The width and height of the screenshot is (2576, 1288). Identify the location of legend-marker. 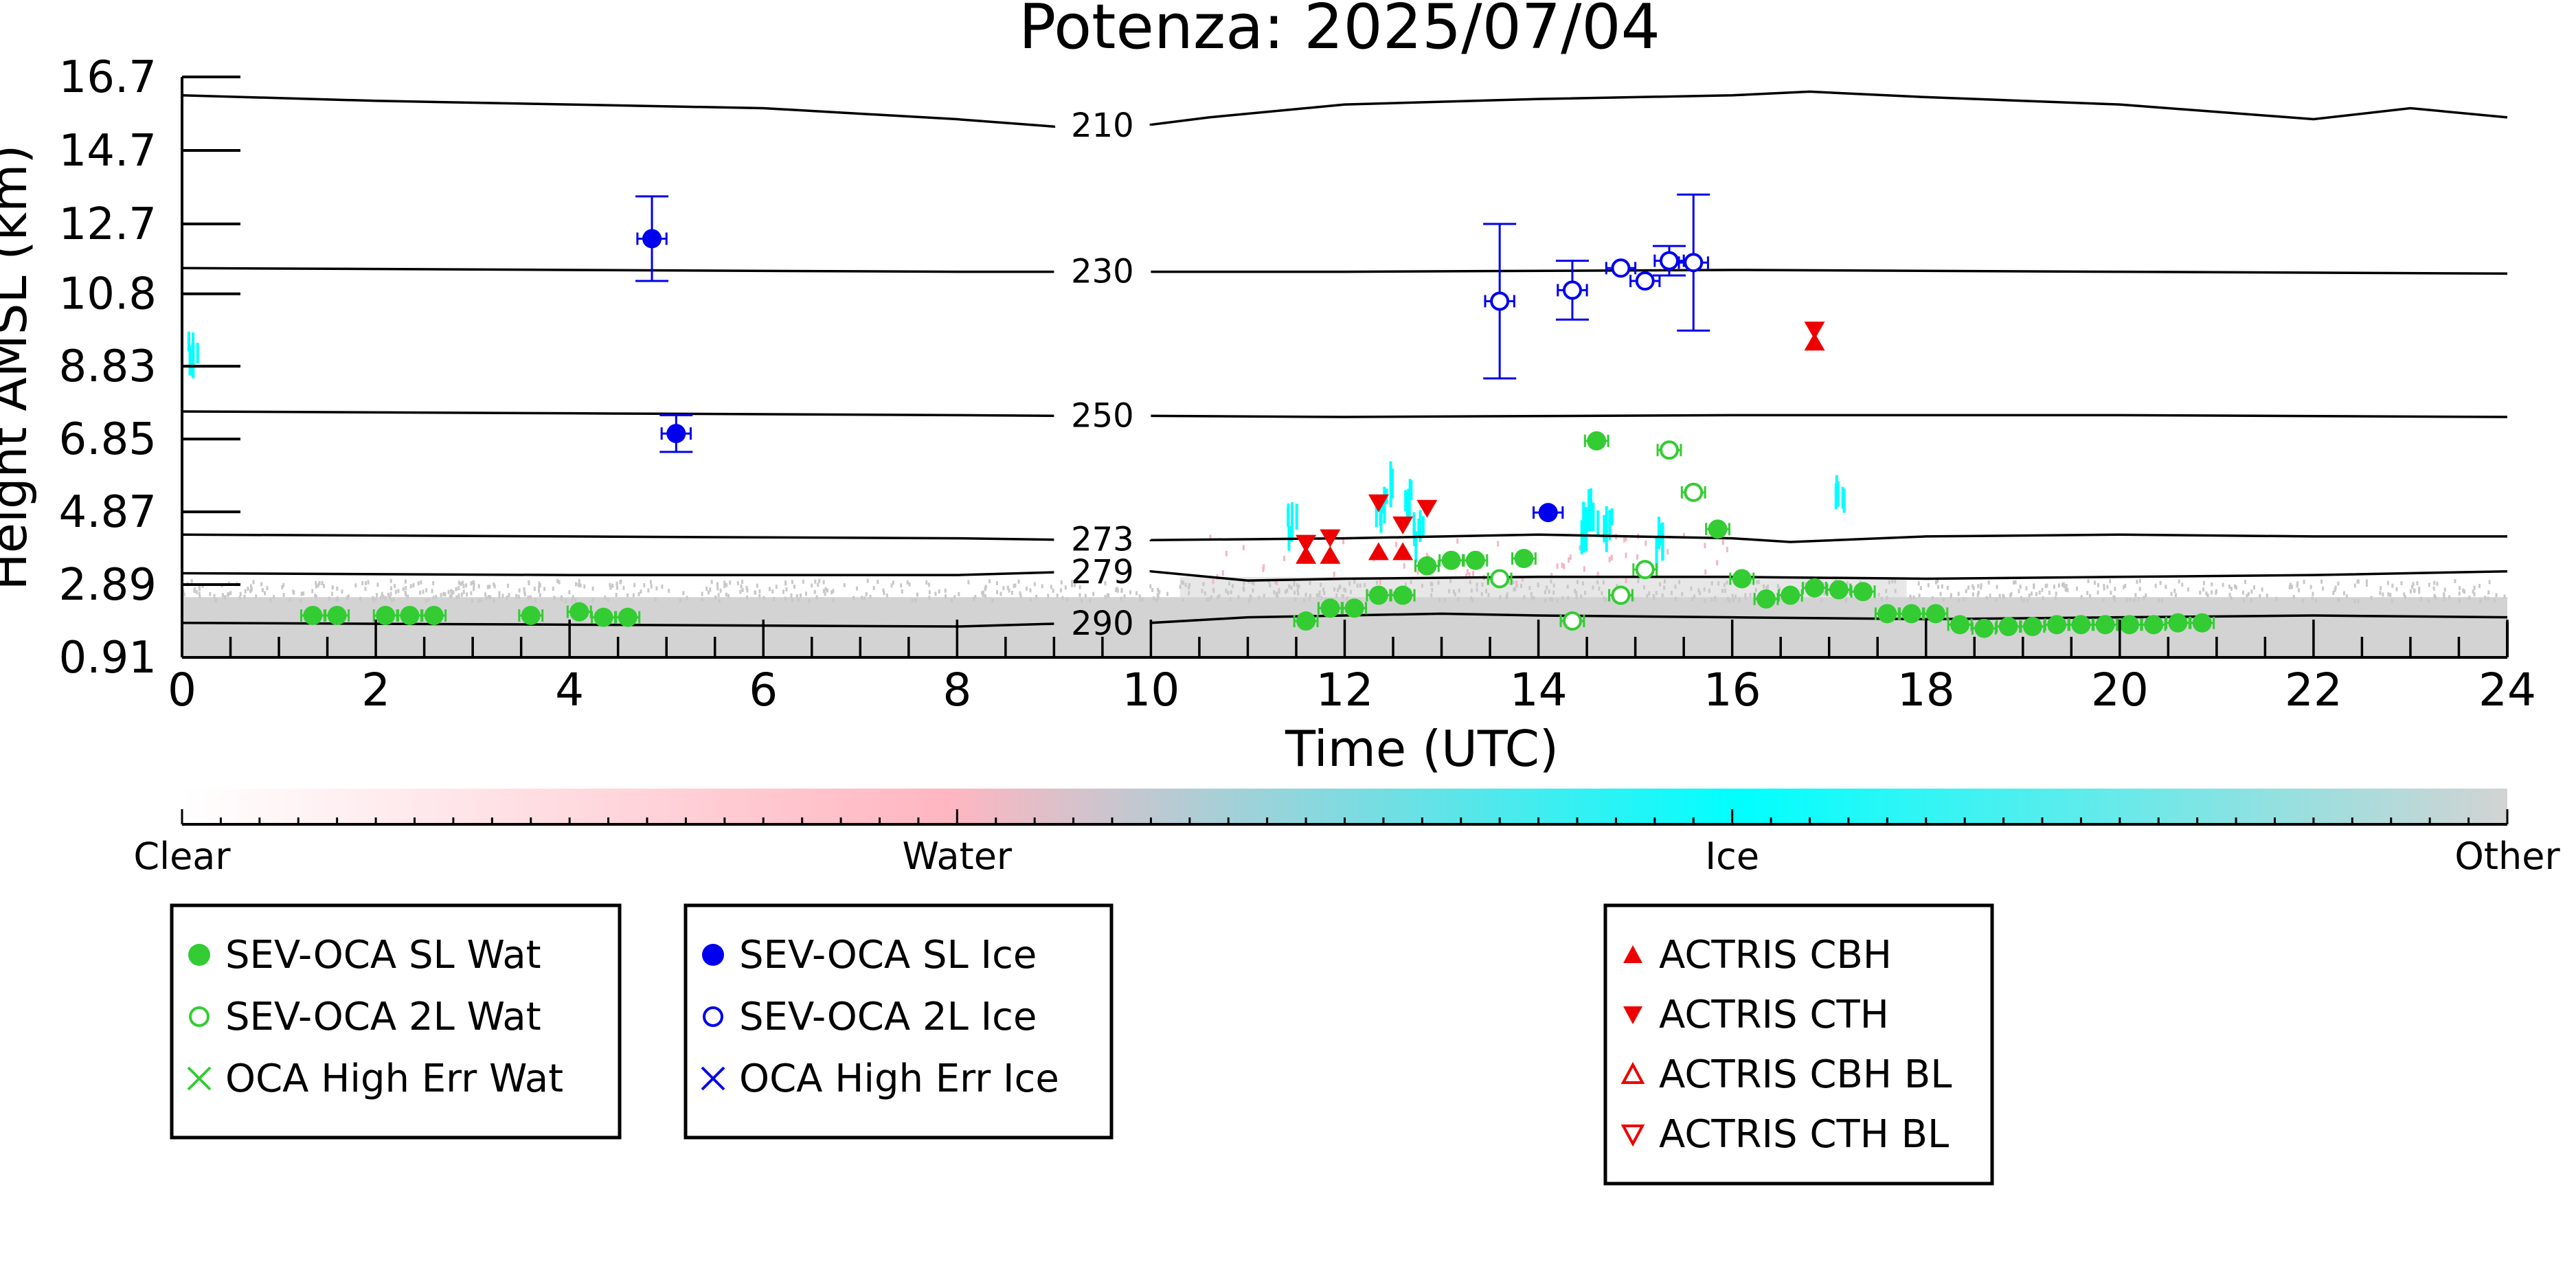
(1632, 1136).